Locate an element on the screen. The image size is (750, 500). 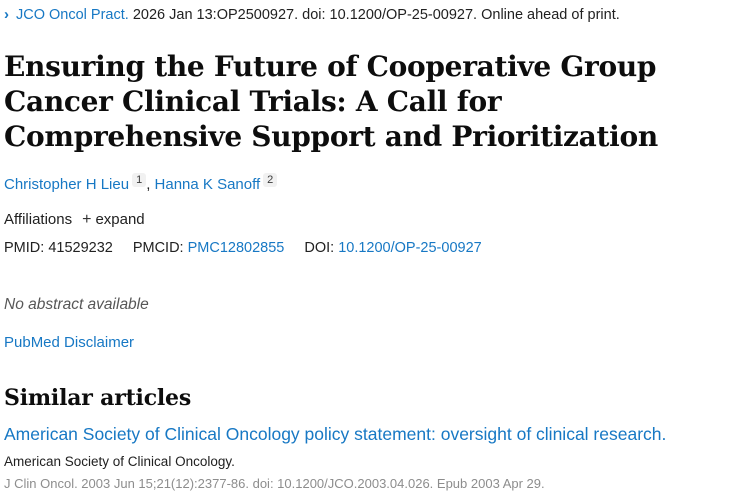
plus-icon: + is located at coordinates (87, 219).